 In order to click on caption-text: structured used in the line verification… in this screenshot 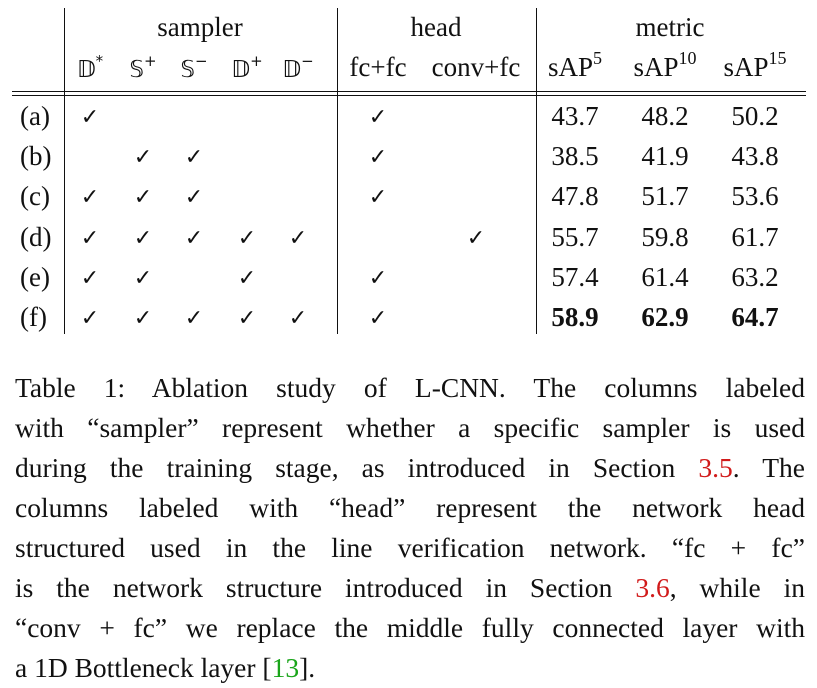, I will do `click(410, 547)`.